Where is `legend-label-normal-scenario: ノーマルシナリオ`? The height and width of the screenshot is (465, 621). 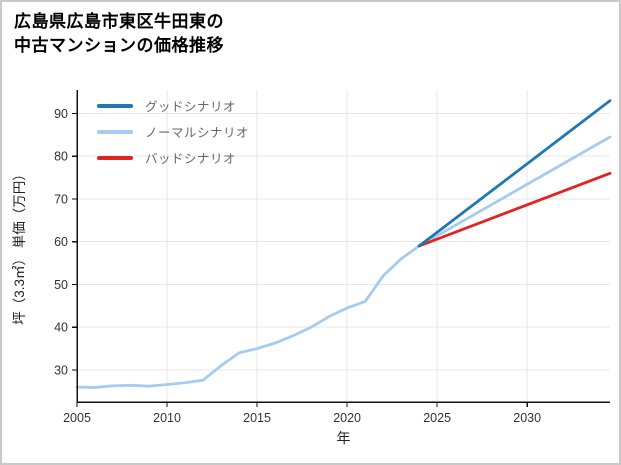
legend-label-normal-scenario: ノーマルシナリオ is located at coordinates (197, 133).